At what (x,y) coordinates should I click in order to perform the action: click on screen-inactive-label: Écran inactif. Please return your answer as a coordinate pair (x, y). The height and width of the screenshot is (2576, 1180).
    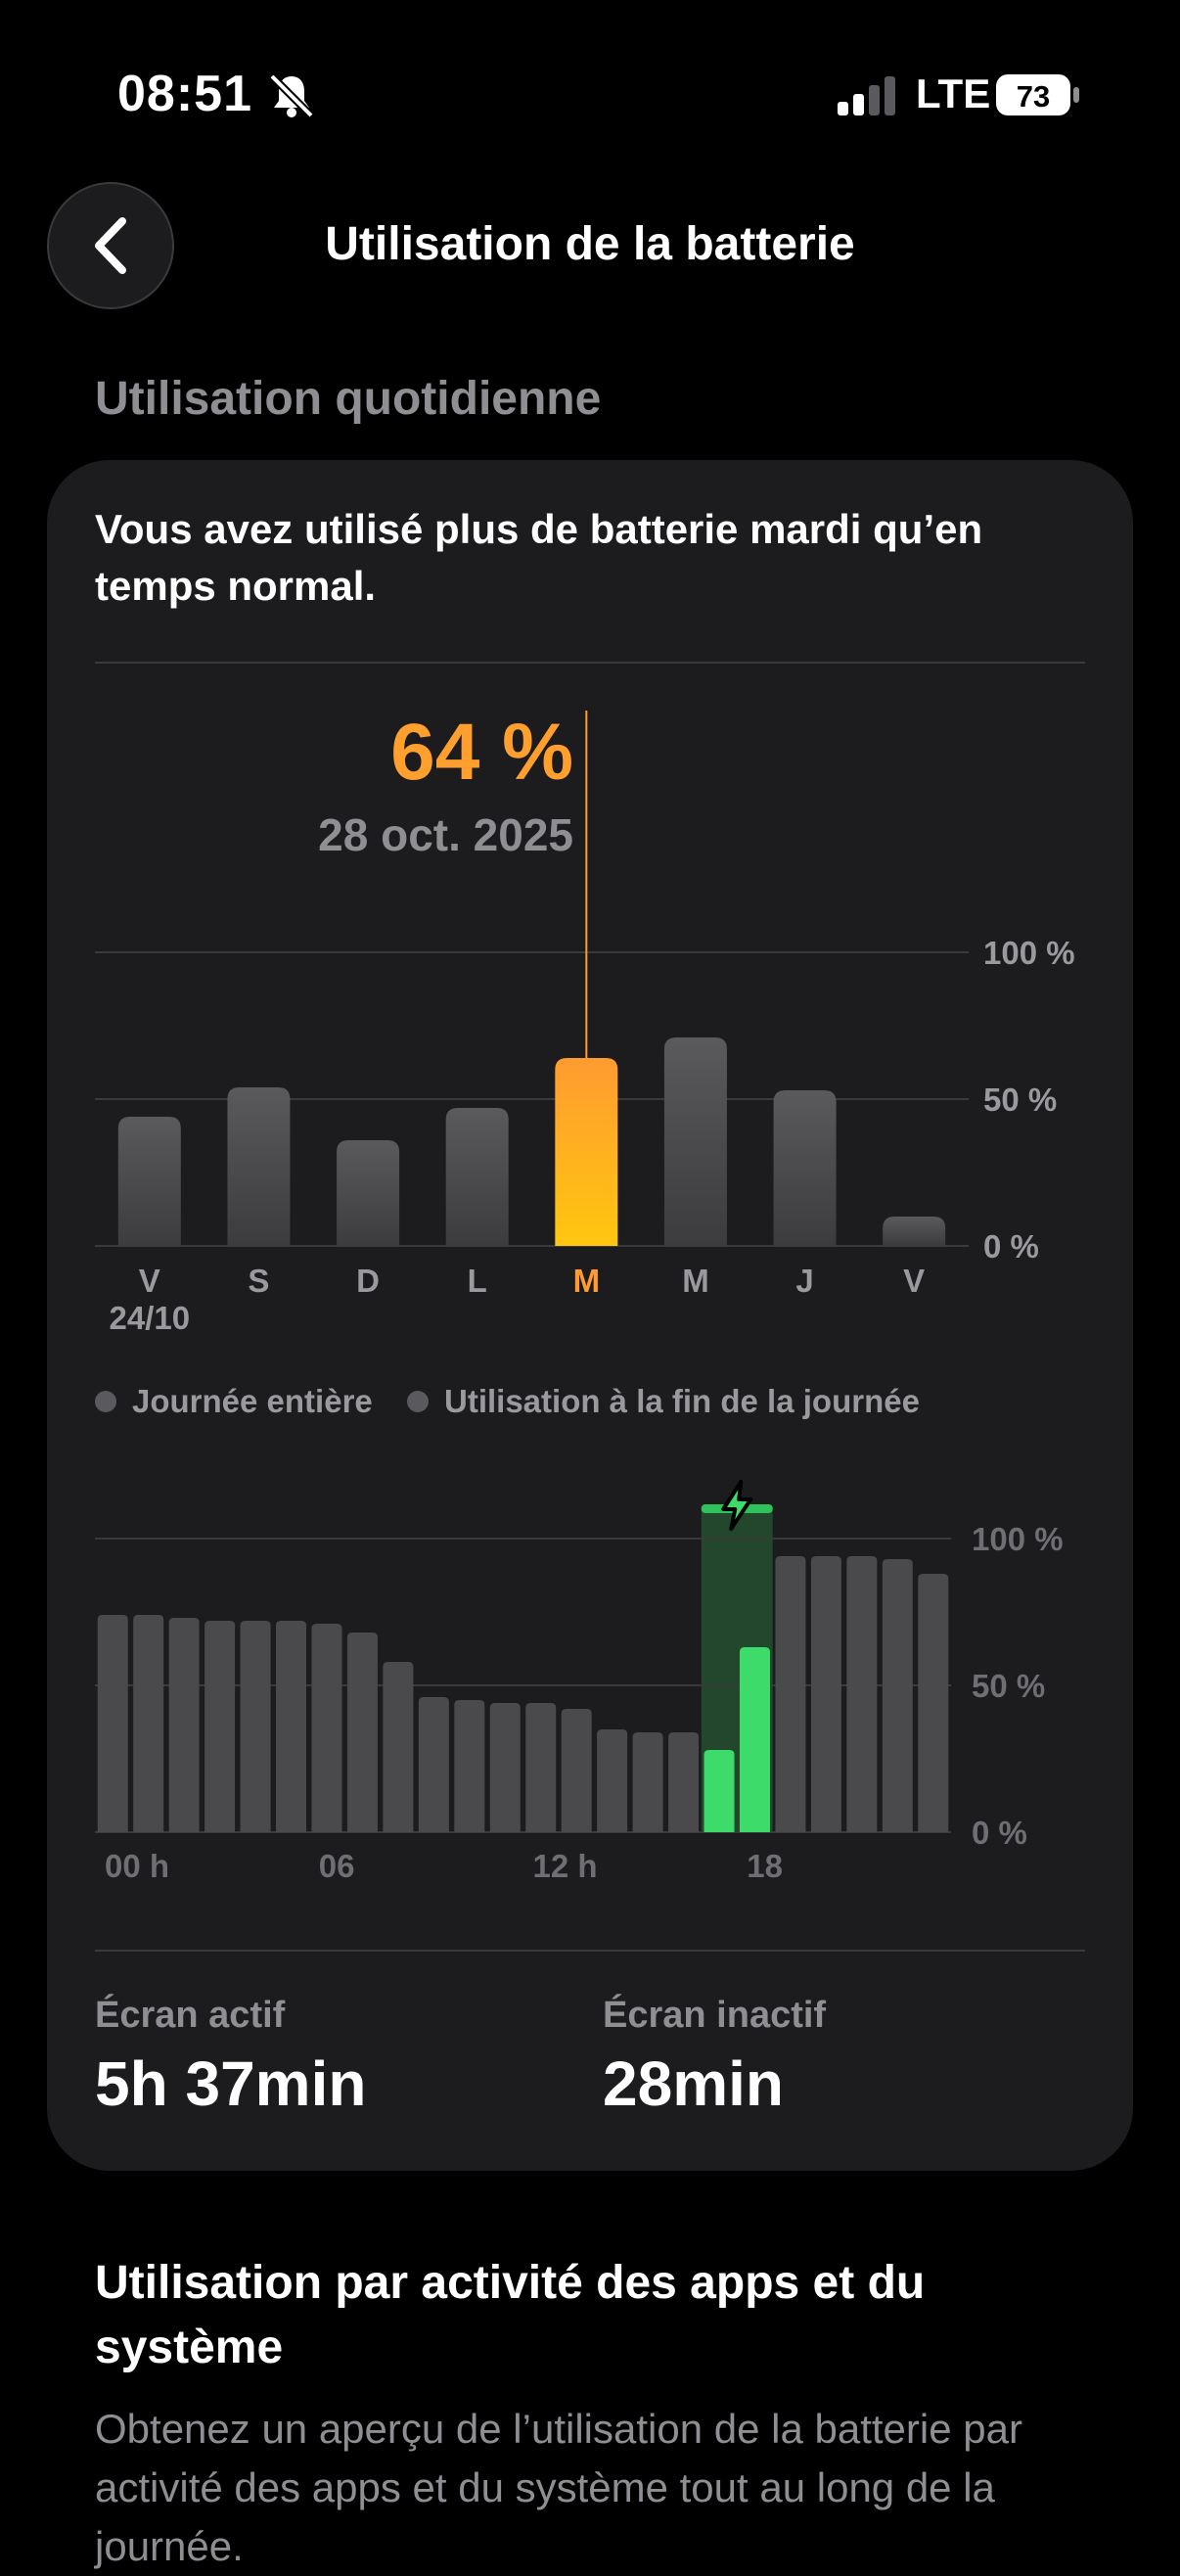
    Looking at the image, I should click on (715, 2015).